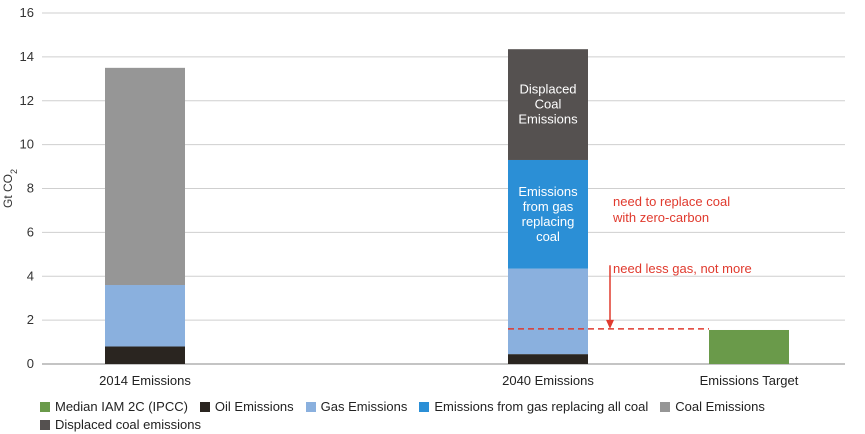  I want to click on legend-entry: Coal Emissions, so click(712, 407).